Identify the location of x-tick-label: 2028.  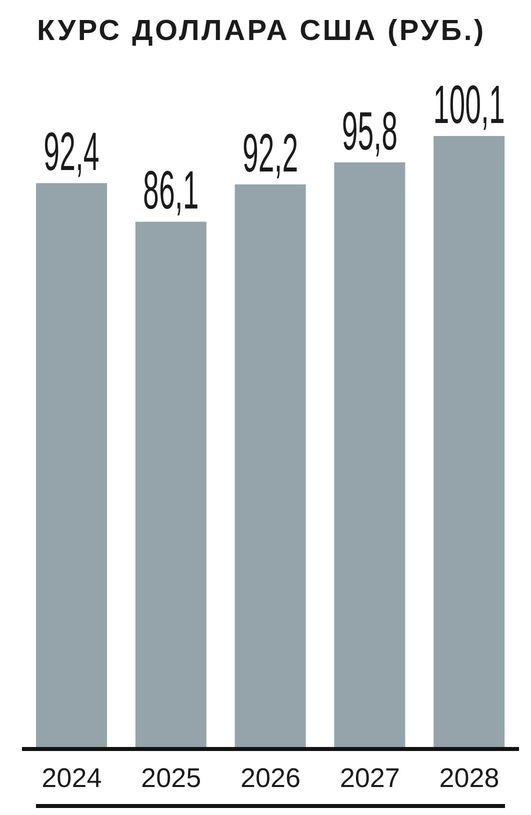
(469, 778).